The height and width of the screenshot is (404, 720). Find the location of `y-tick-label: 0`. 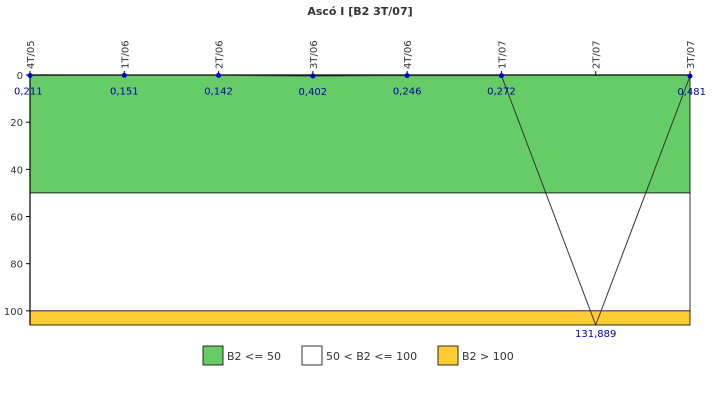

y-tick-label: 0 is located at coordinates (20, 76).